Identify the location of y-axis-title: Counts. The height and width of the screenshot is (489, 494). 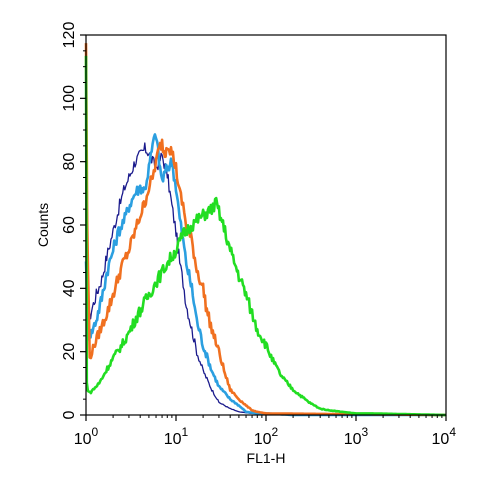
(43, 225).